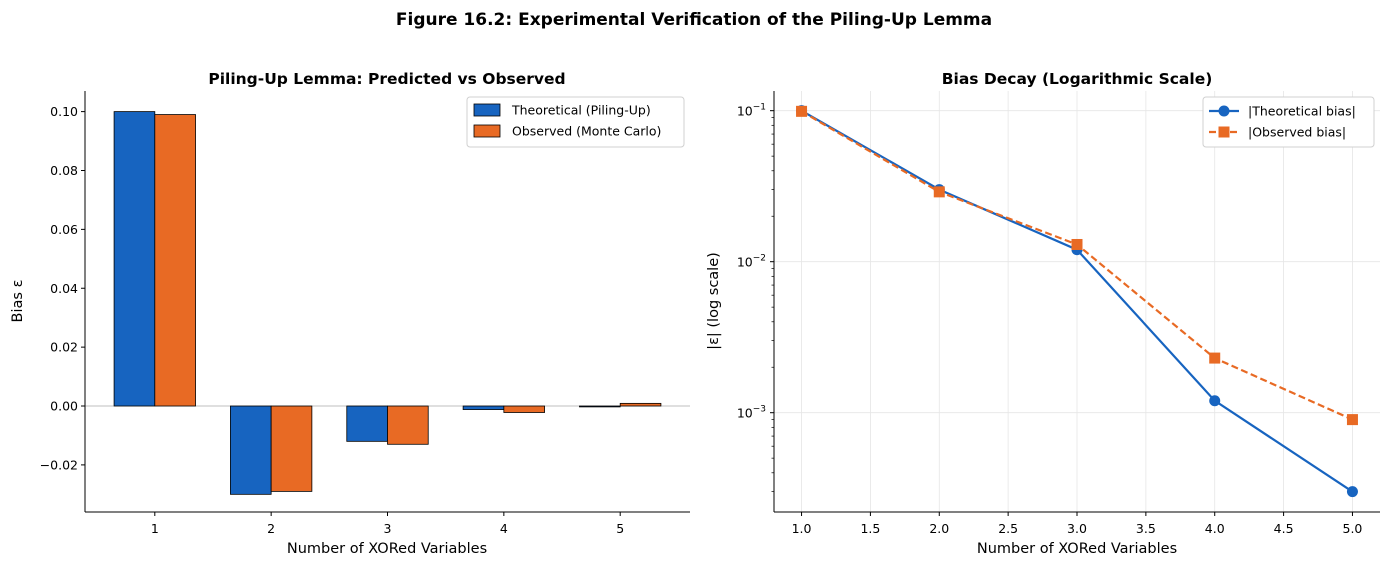  I want to click on line-chart-xtick-label: 4.5, so click(1284, 528).